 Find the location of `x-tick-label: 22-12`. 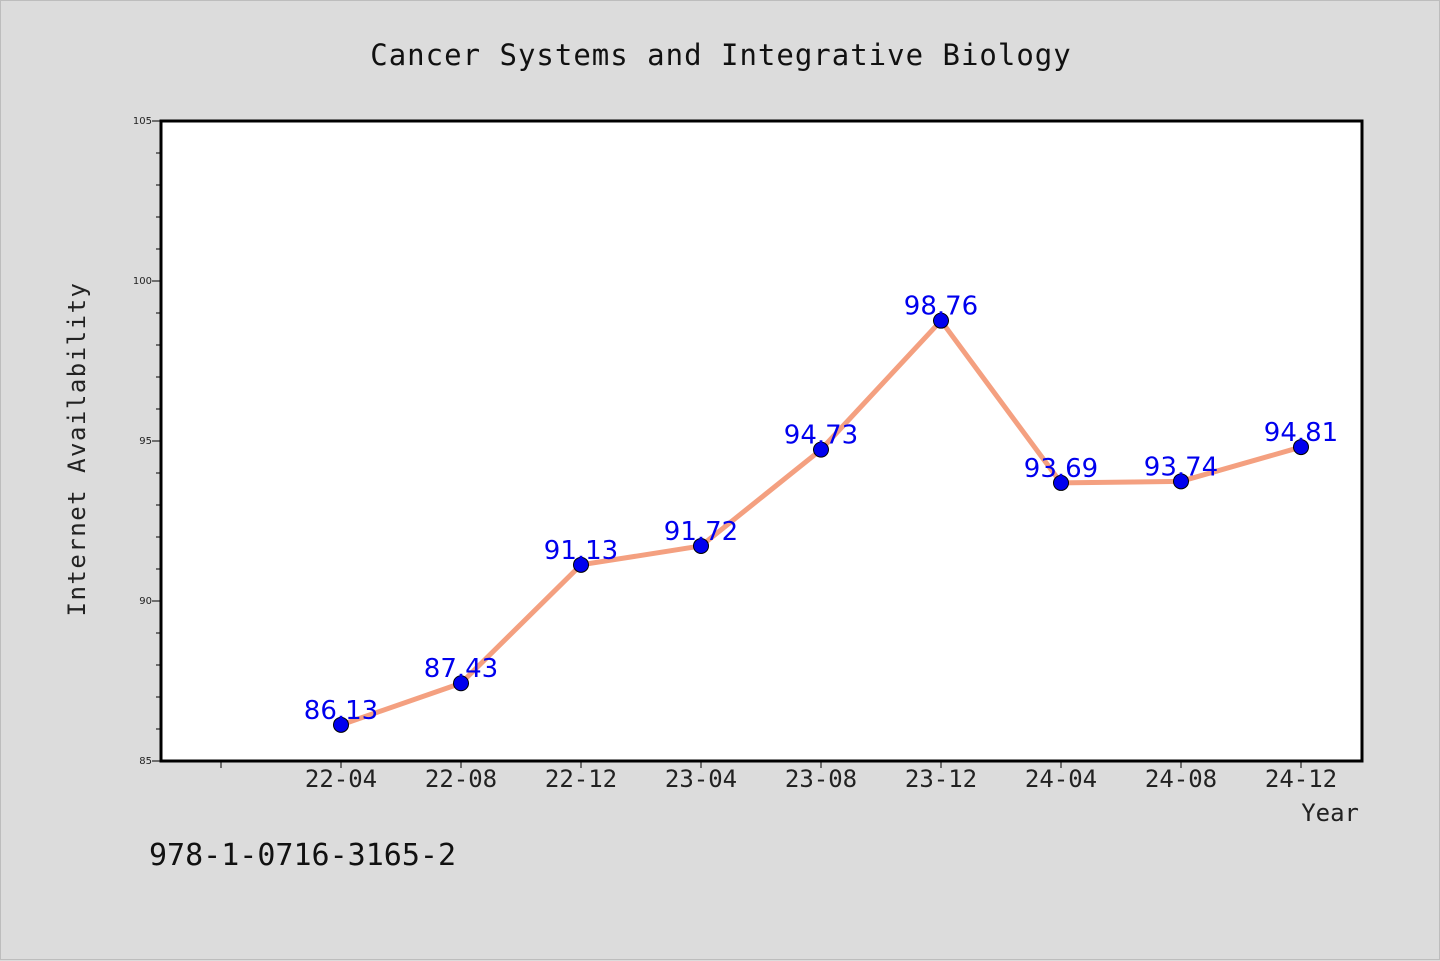

x-tick-label: 22-12 is located at coordinates (581, 779).